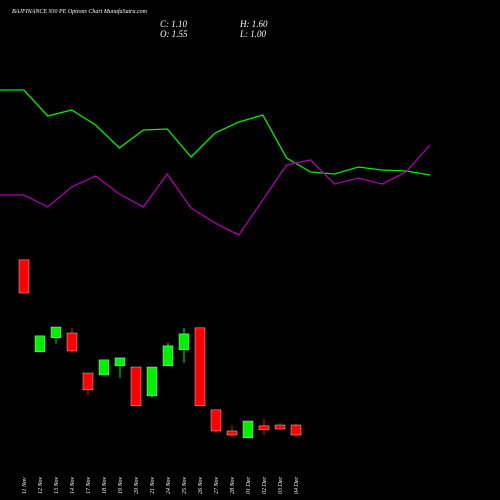 The image size is (500, 500). I want to click on x-tick-label: 19 Nov, so click(121, 485).